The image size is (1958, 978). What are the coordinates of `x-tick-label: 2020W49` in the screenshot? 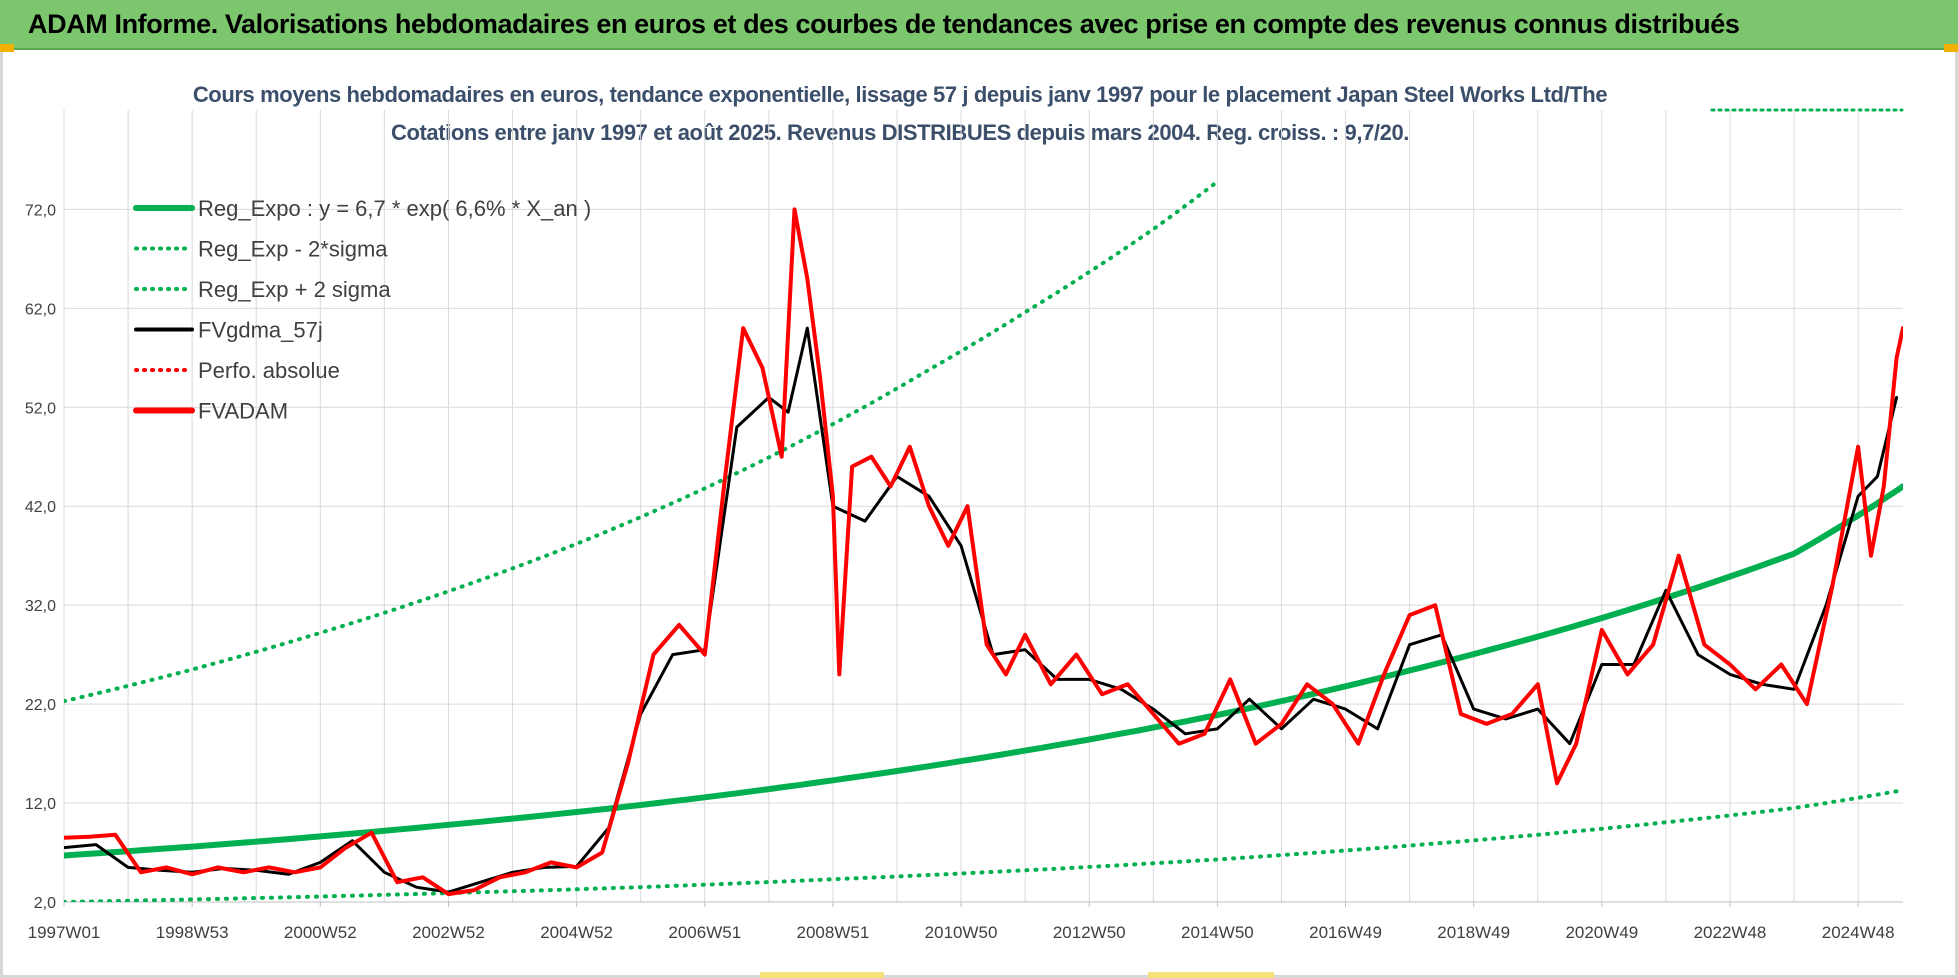 It's located at (1601, 932).